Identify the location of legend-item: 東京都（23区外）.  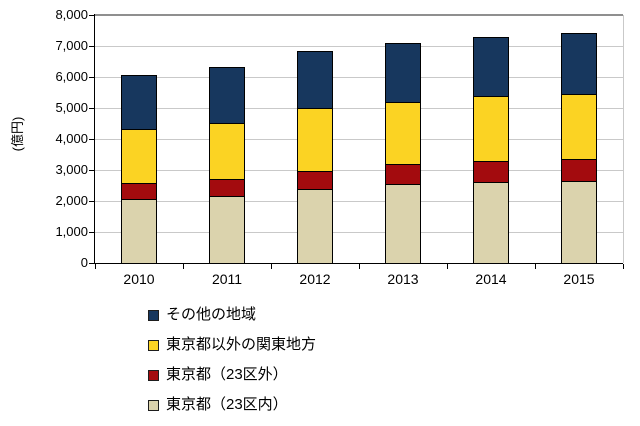
(232, 375).